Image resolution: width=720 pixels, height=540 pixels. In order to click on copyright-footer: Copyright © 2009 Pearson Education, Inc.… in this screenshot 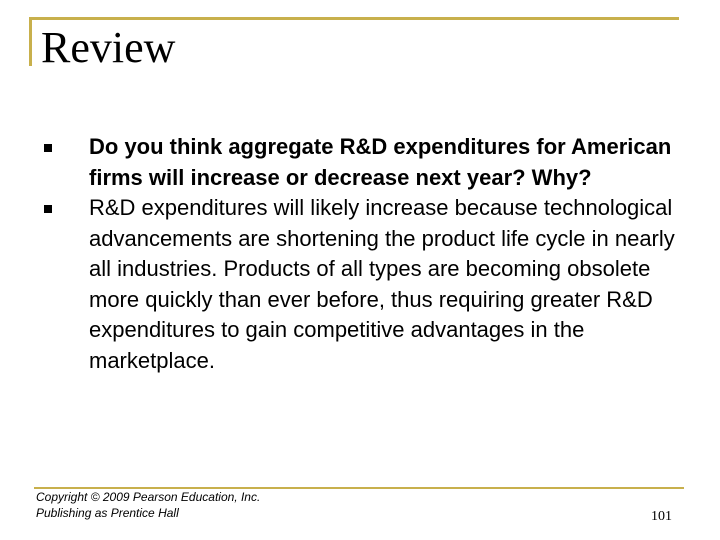, I will do `click(148, 505)`.